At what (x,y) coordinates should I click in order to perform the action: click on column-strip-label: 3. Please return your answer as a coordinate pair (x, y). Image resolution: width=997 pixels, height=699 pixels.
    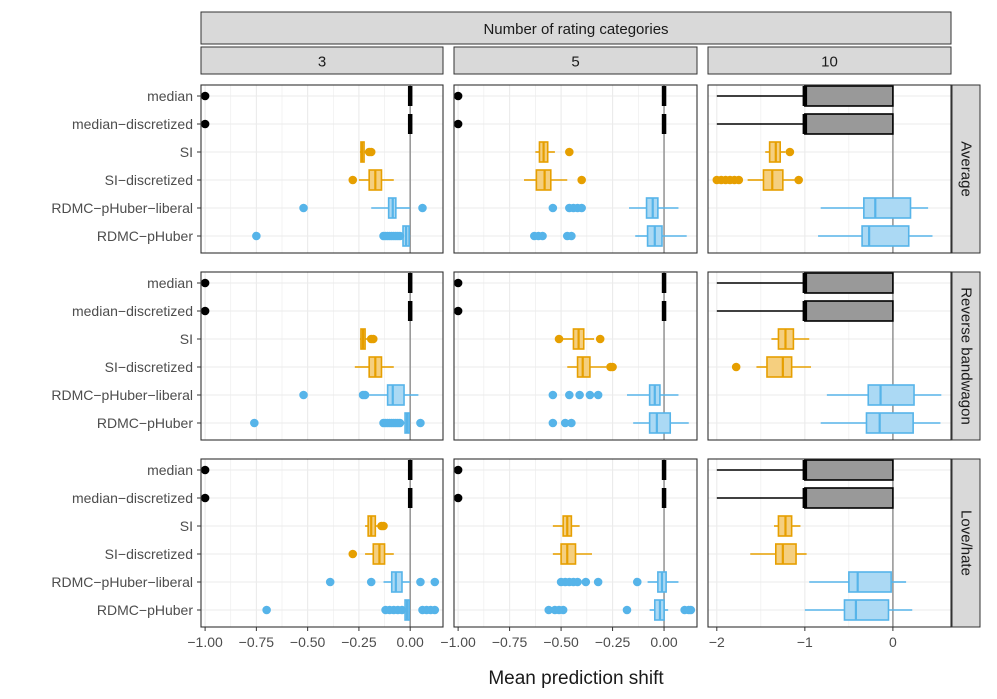
    Looking at the image, I should click on (322, 62).